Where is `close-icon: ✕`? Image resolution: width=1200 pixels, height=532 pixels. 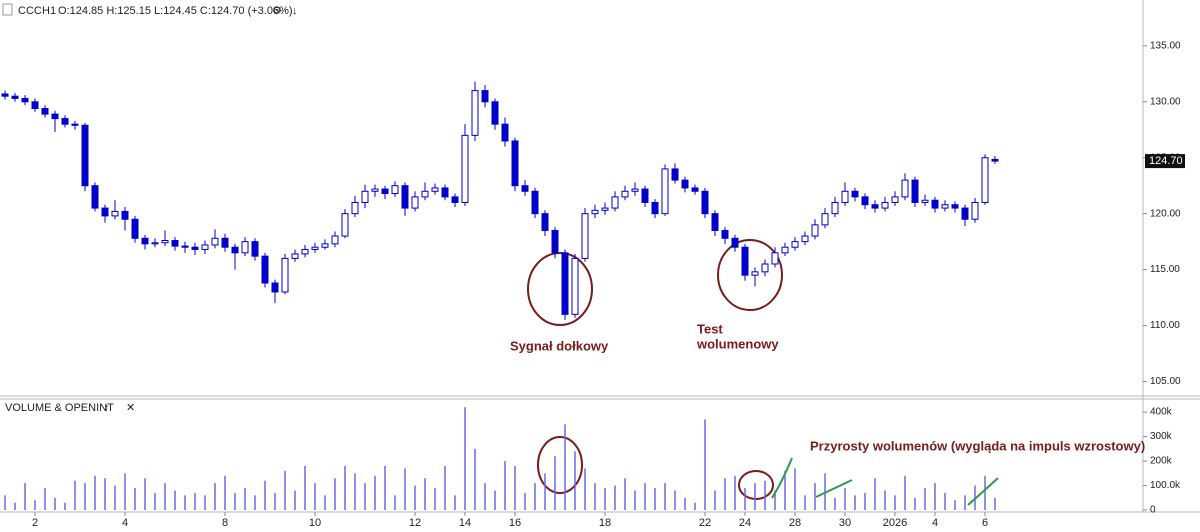 close-icon: ✕ is located at coordinates (130, 408).